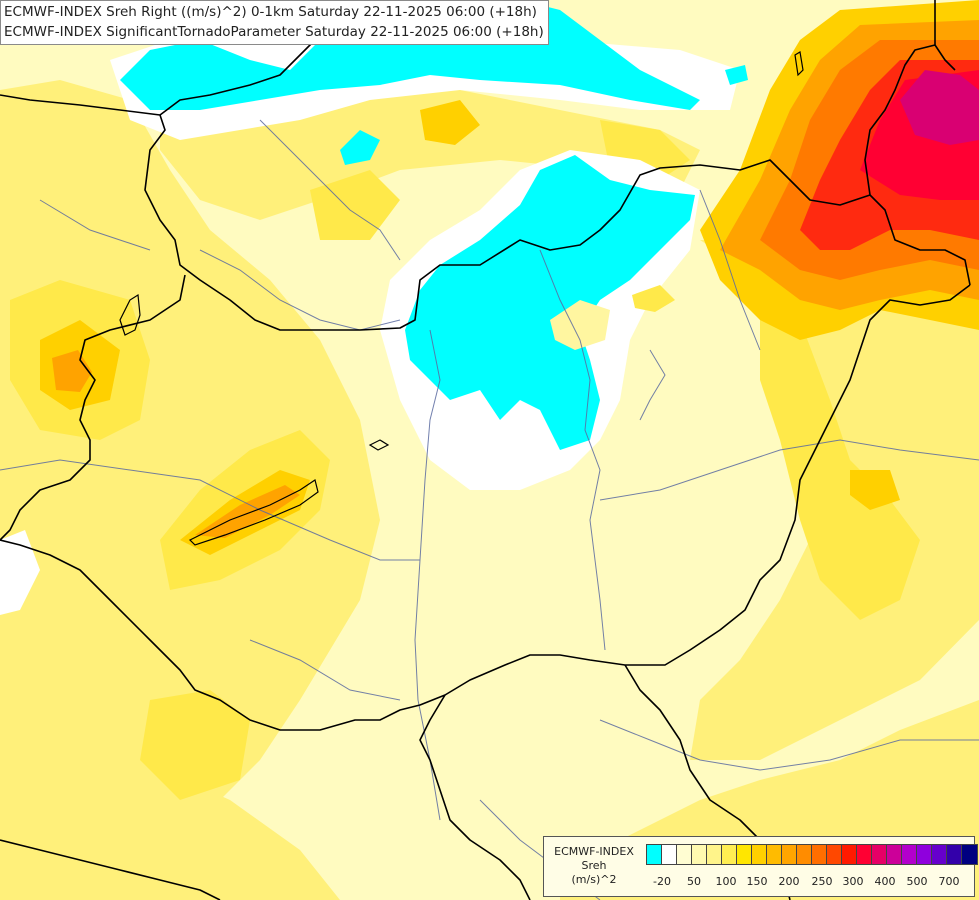 The width and height of the screenshot is (979, 900). Describe the element at coordinates (653, 298) in the screenshot. I see `gold-patch-in-halo` at that location.